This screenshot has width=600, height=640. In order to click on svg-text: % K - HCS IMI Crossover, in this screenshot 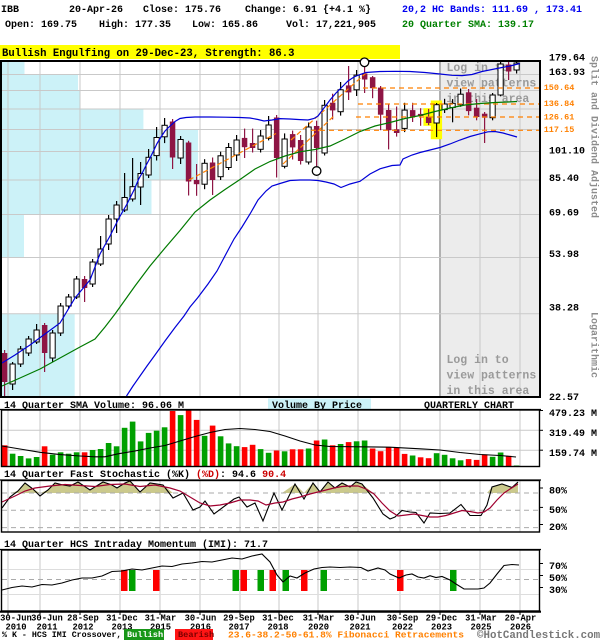, I will do `click(62, 635)`.